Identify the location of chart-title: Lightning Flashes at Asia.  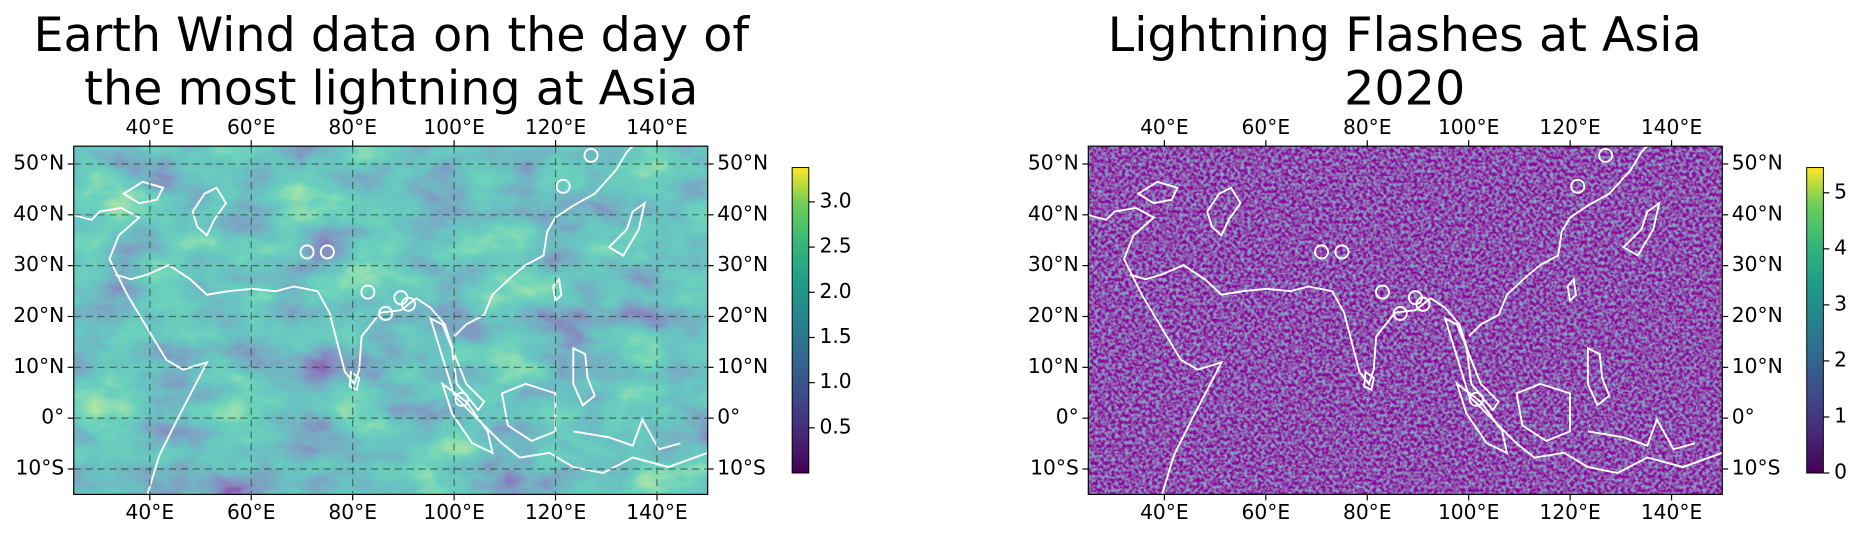
(1405, 35).